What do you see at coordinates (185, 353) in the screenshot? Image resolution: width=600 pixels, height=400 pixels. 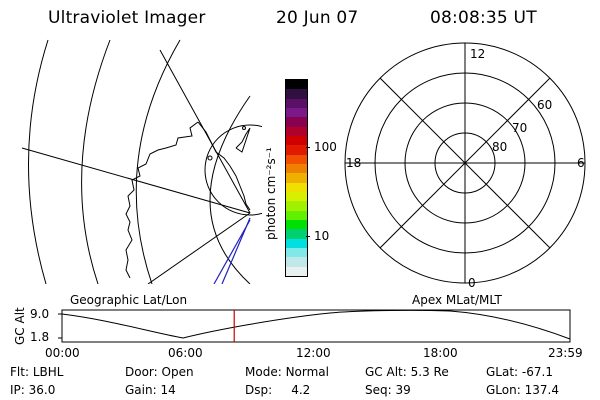 I see `x-tick-label: 06:00` at bounding box center [185, 353].